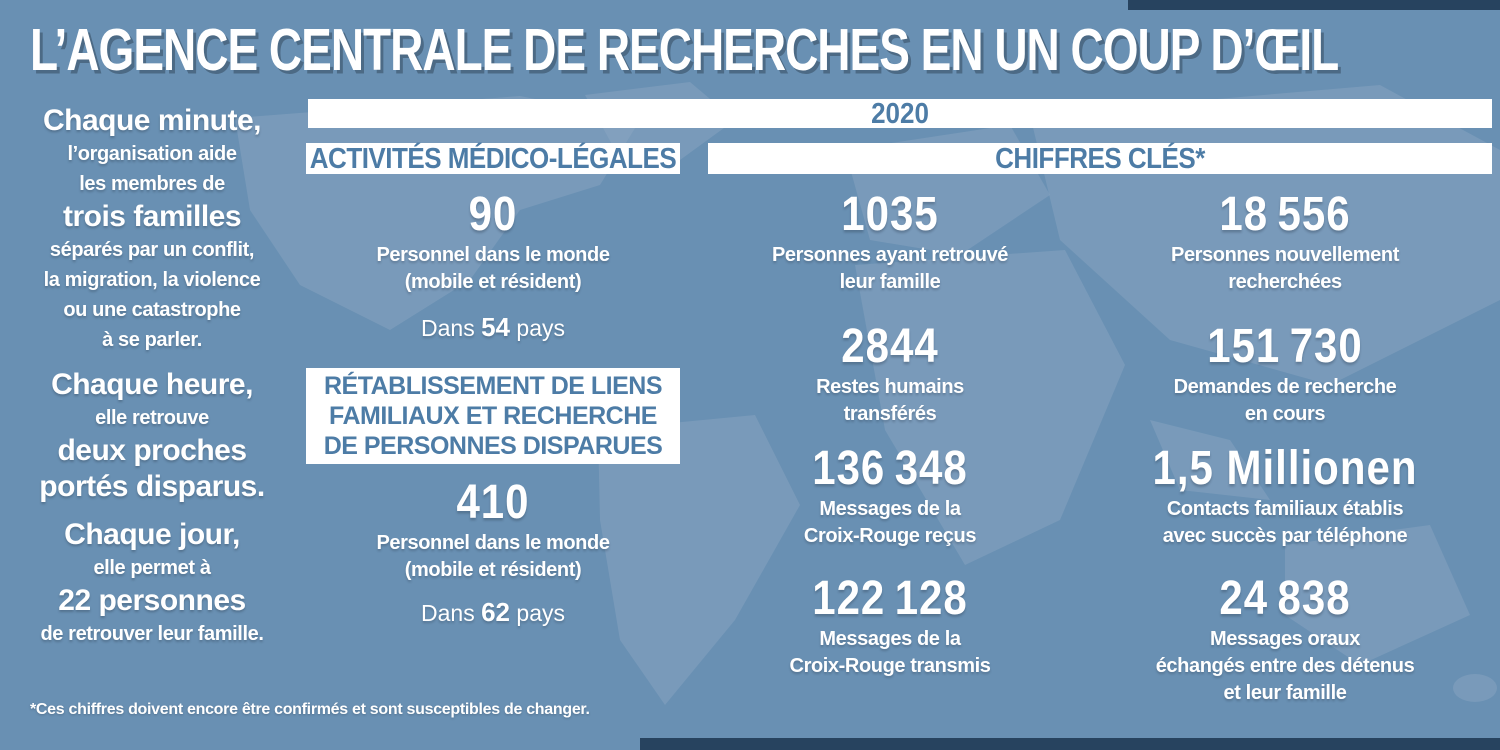 This screenshot has width=1500, height=750. I want to click on stat-label-line: Contacts familiaux établis, so click(1285, 509).